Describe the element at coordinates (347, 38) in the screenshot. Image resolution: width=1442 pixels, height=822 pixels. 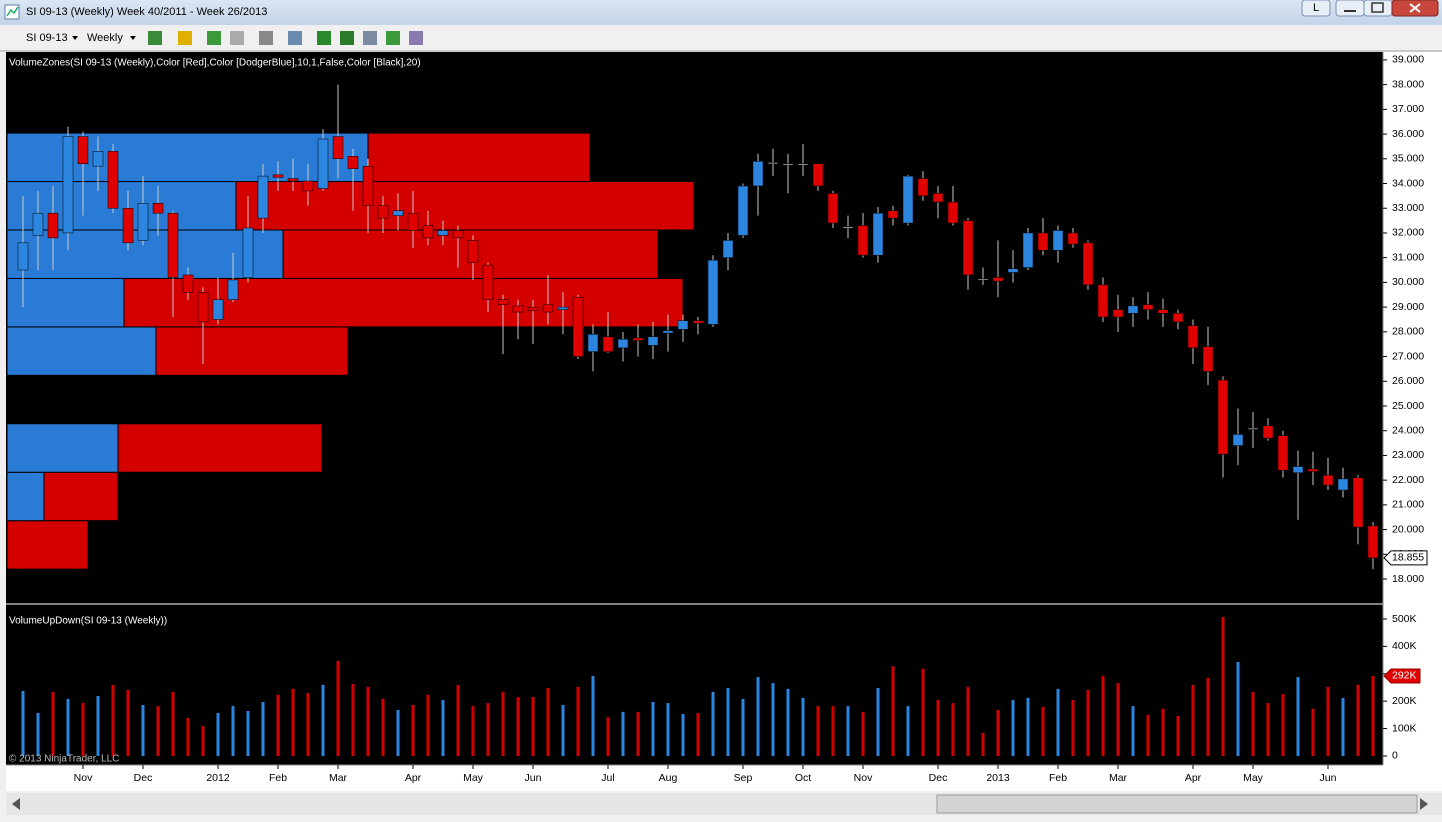
I see `indicators-button` at that location.